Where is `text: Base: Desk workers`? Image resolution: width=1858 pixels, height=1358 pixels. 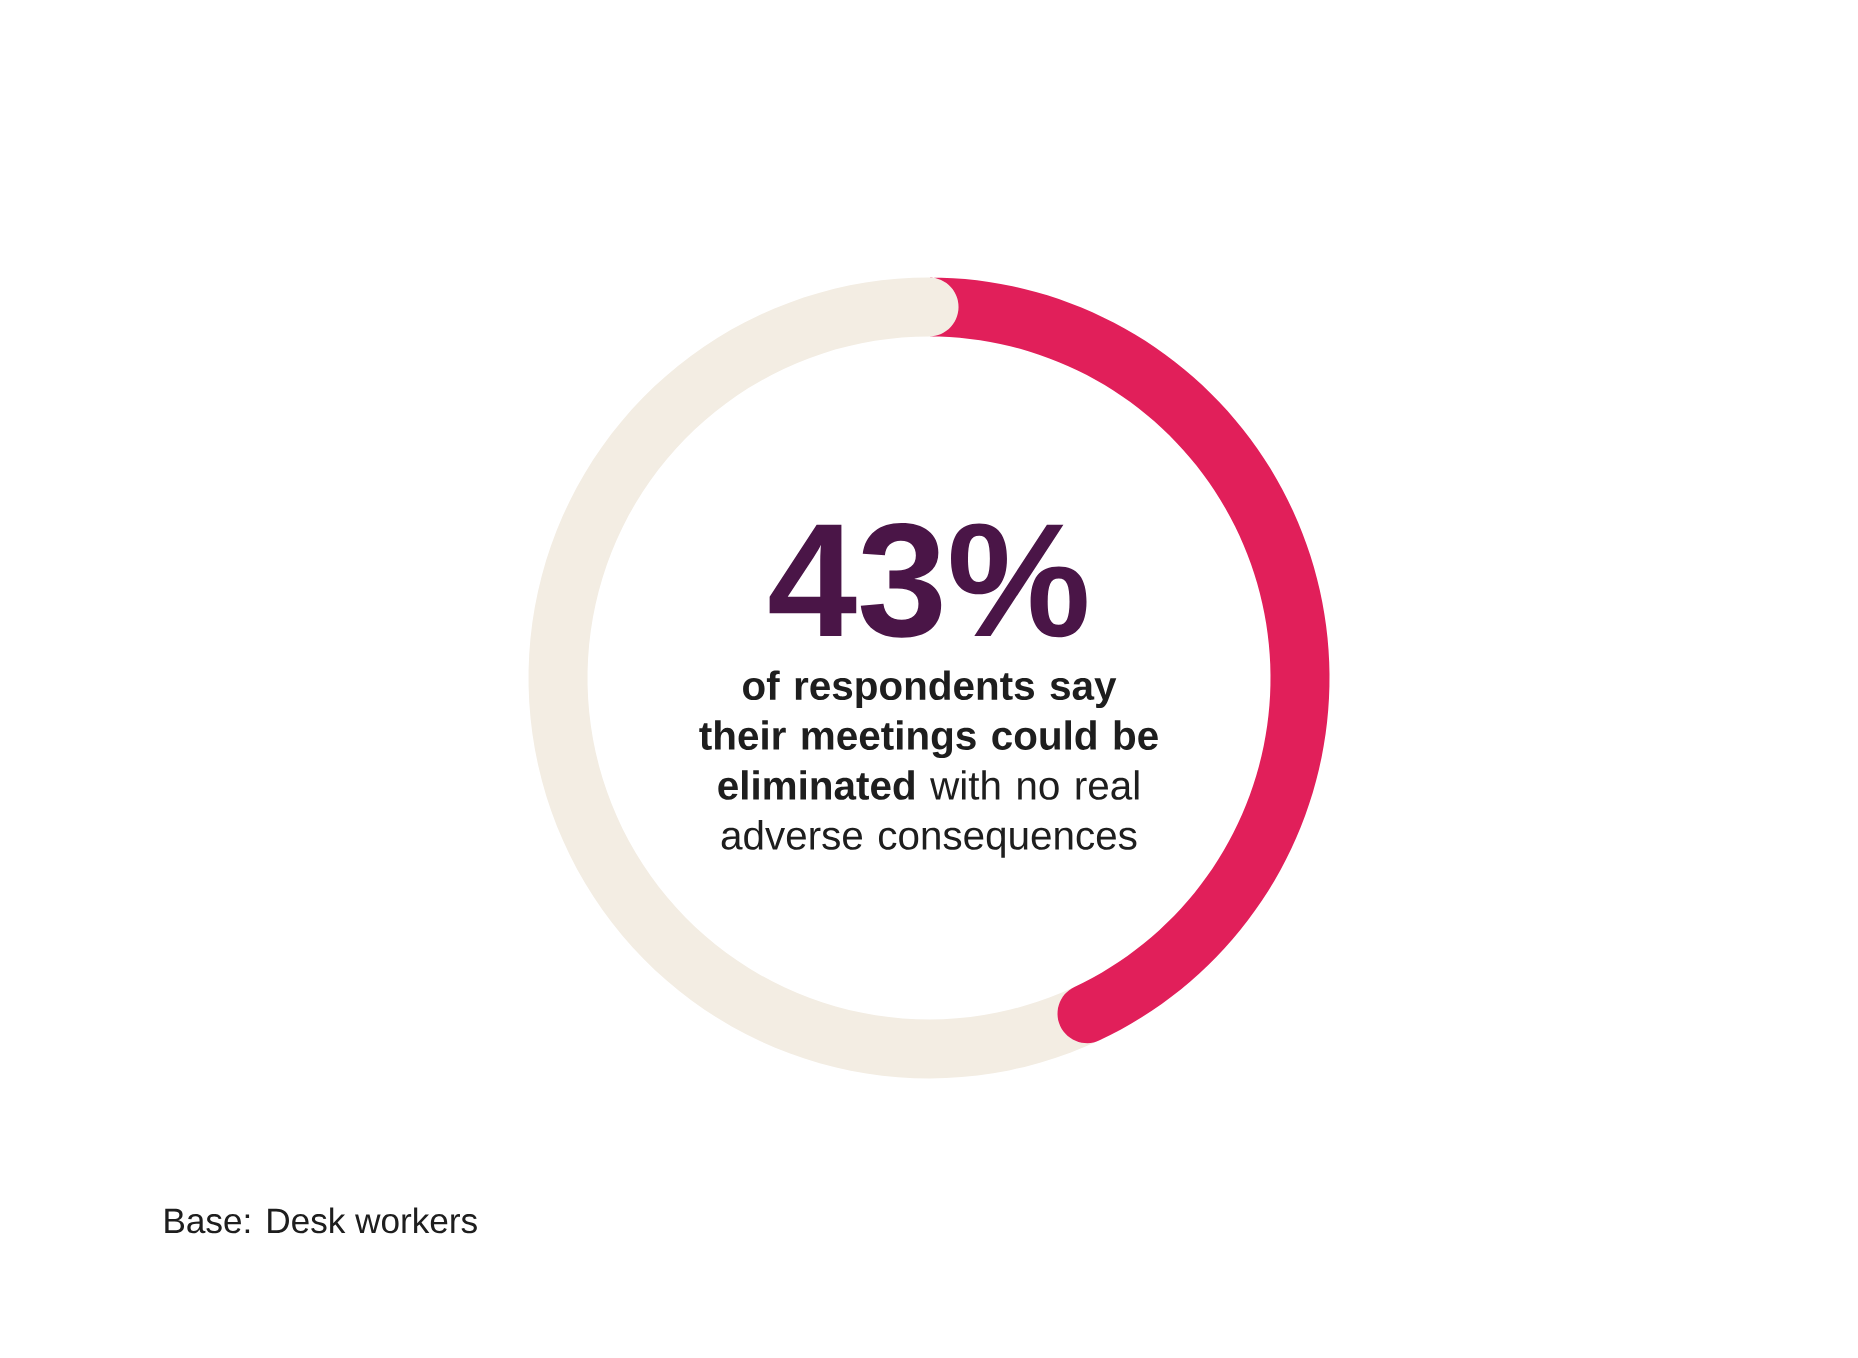 text: Base: Desk workers is located at coordinates (321, 1220).